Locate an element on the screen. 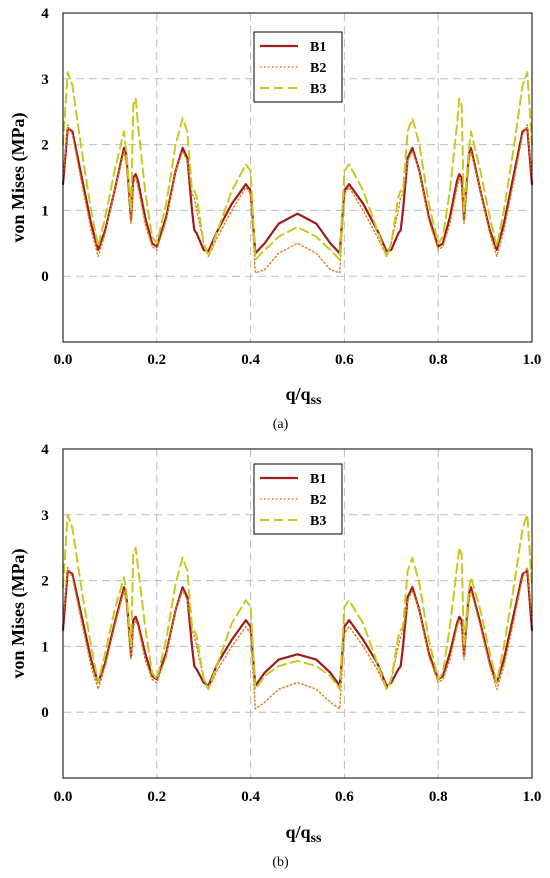 The height and width of the screenshot is (878, 550). legend-box is located at coordinates (298, 67).